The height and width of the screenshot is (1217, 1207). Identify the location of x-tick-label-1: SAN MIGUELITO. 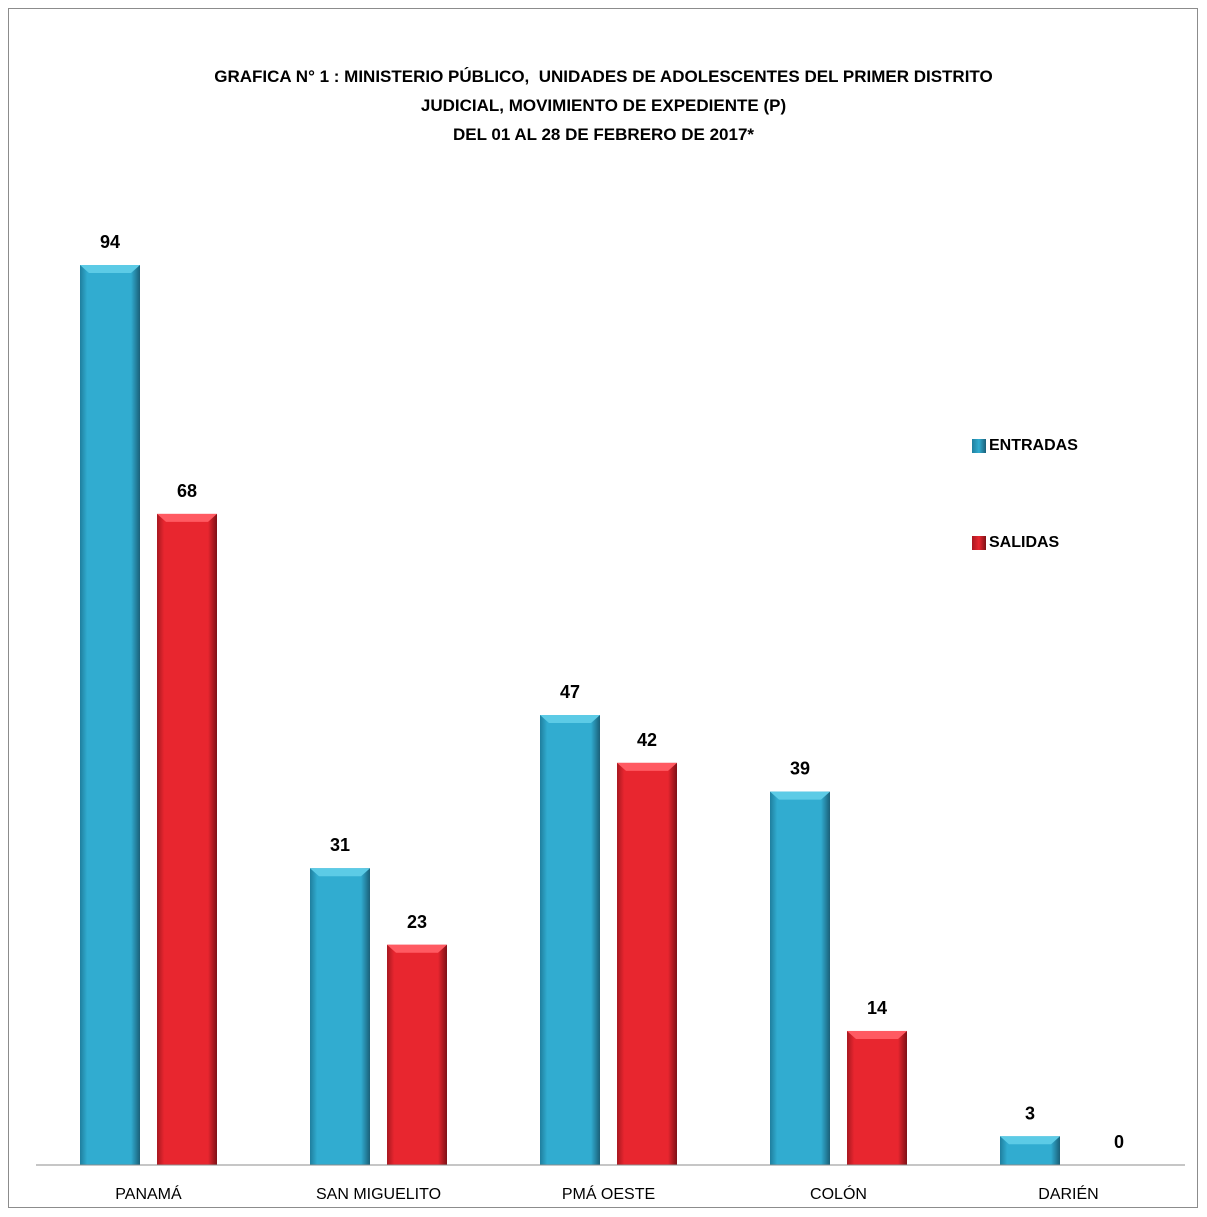
(378, 1194).